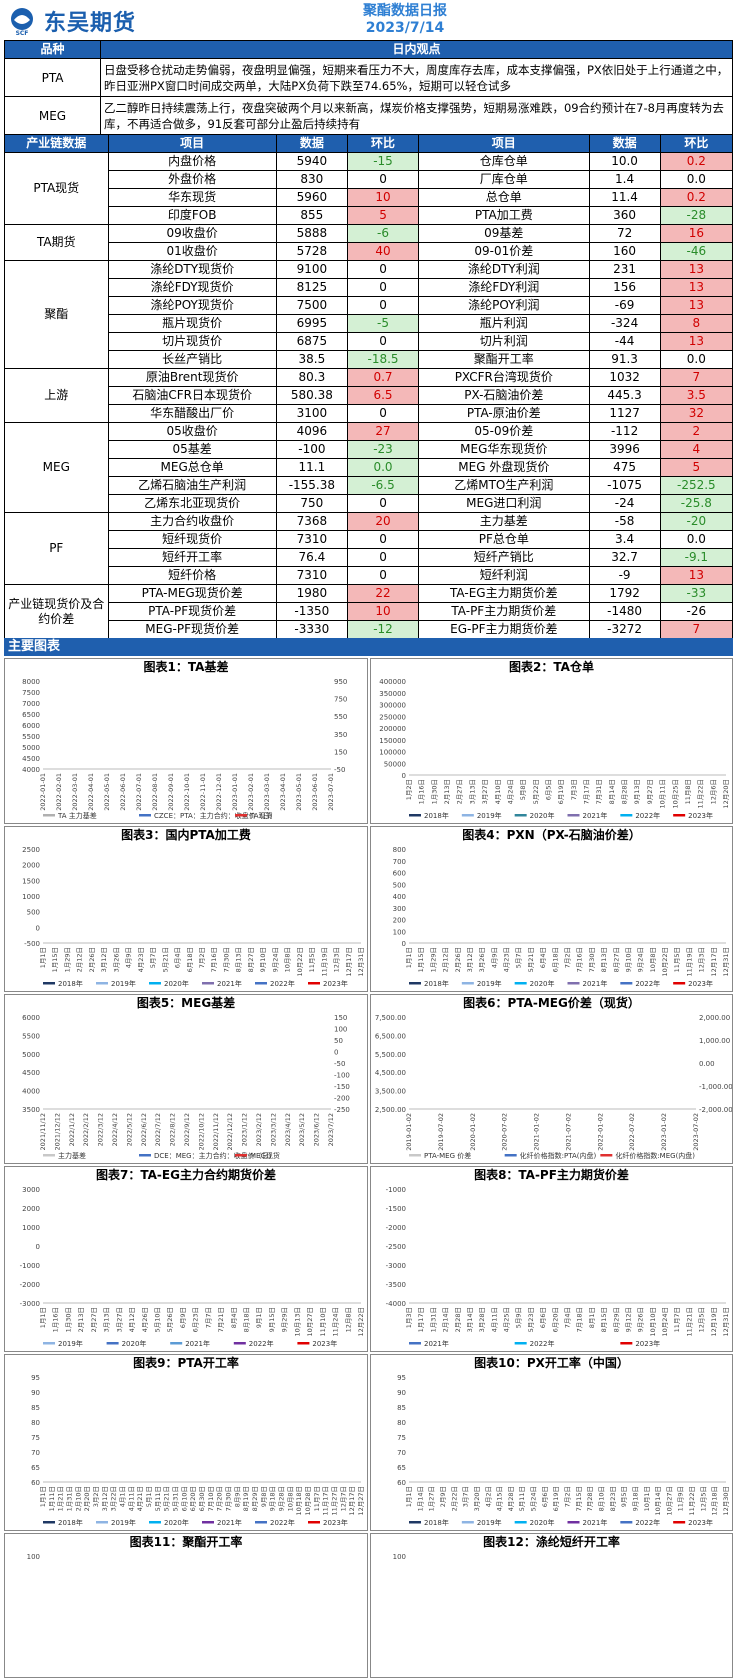 Image resolution: width=737 pixels, height=1680 pixels. I want to click on item-value: 10.0, so click(624, 161).